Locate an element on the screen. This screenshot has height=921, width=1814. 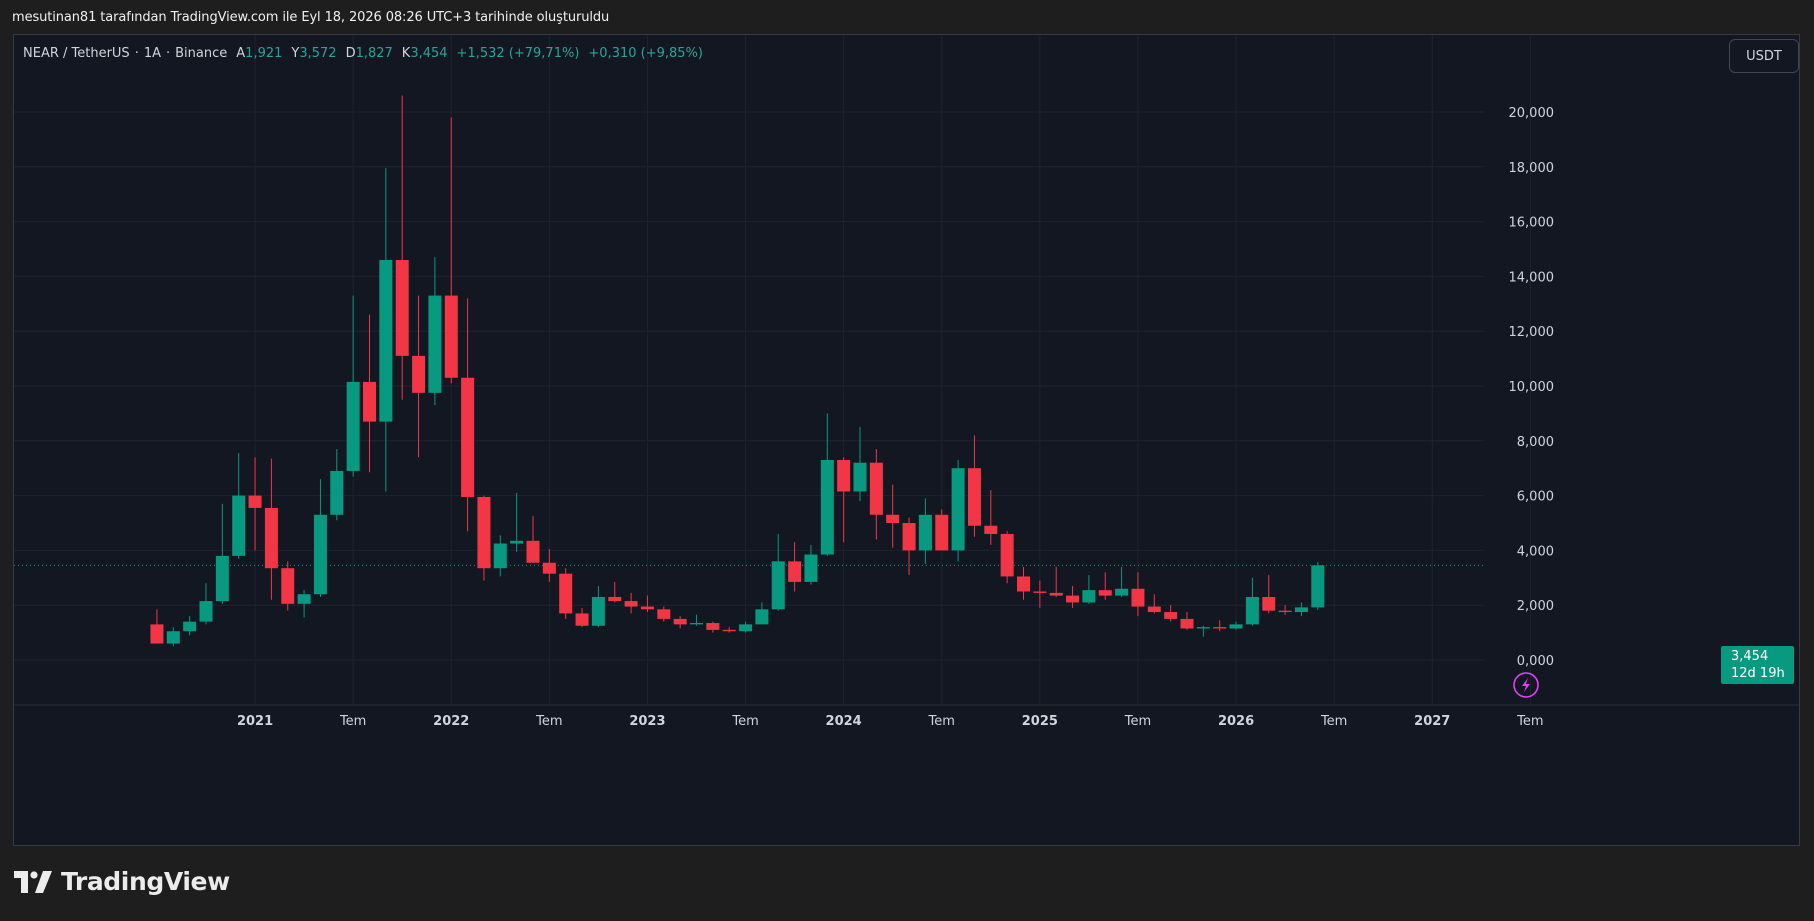
price-tick-label: 4,000 is located at coordinates (1535, 551).